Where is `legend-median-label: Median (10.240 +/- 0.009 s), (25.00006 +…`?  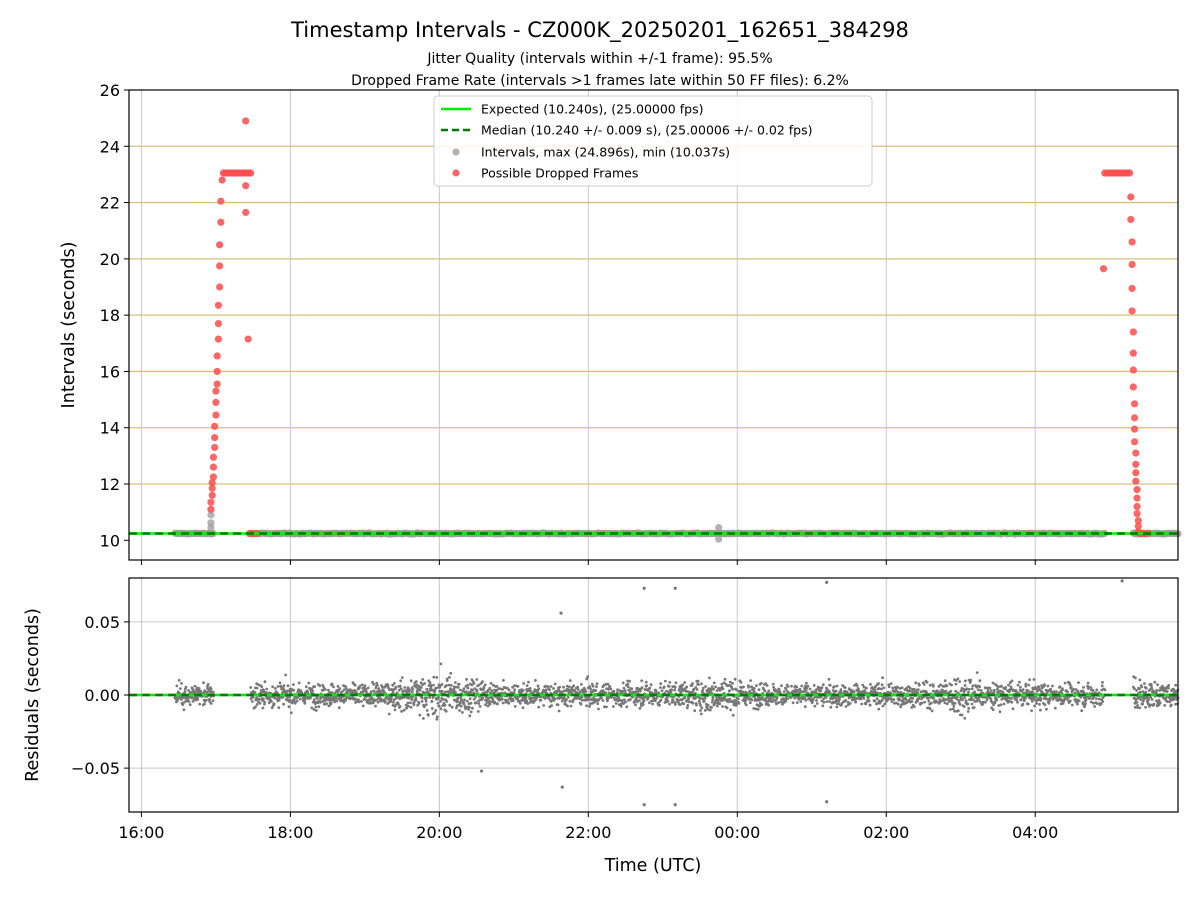 legend-median-label: Median (10.240 +/- 0.009 s), (25.00006 +… is located at coordinates (646, 130).